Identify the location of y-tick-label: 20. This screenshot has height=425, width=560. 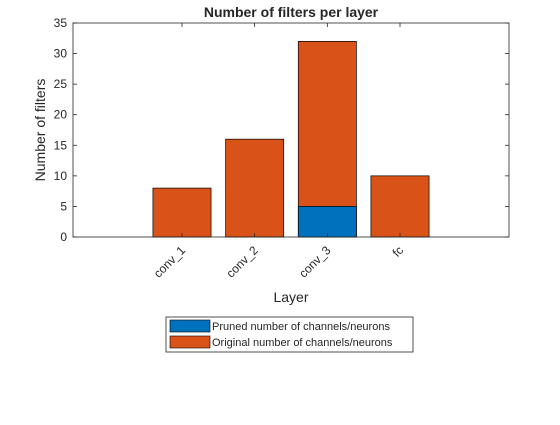
(61, 115).